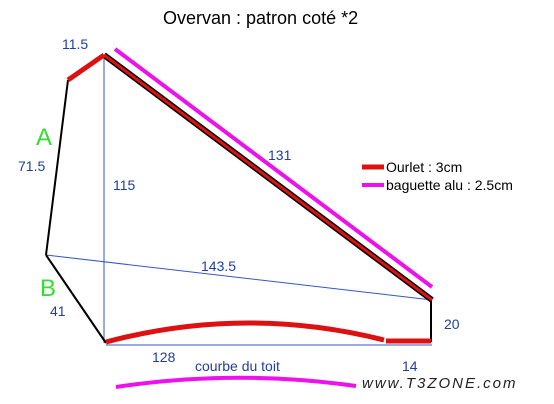 This screenshot has width=554, height=404. Describe the element at coordinates (48, 288) in the screenshot. I see `section-label-b: B` at that location.